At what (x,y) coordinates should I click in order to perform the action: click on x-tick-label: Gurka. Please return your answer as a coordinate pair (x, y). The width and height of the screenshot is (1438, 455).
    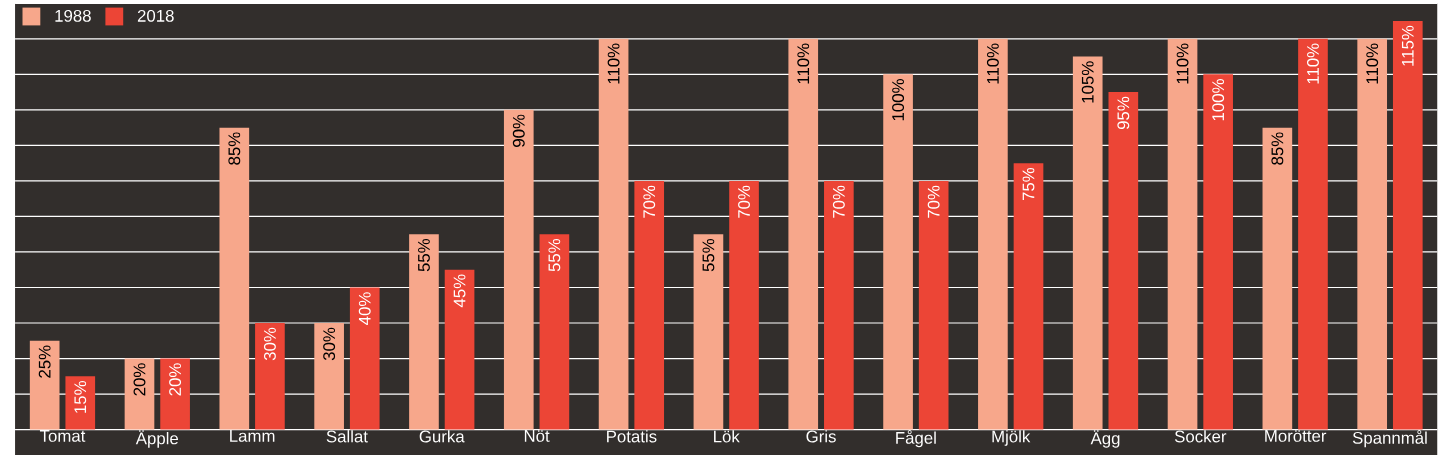
    Looking at the image, I should click on (442, 436).